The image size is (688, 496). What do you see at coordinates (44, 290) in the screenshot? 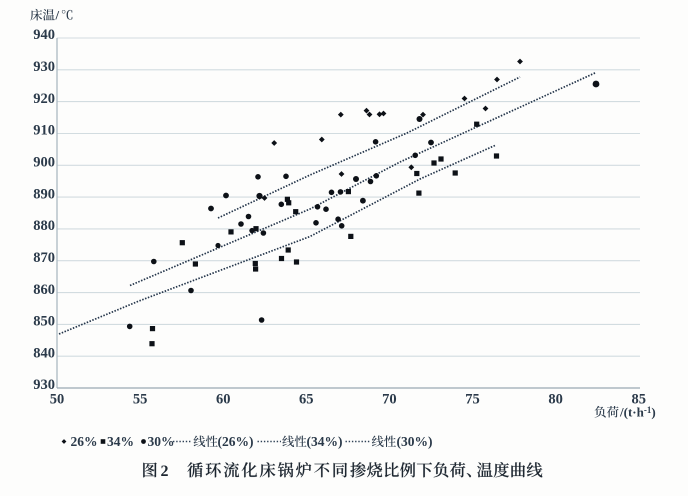
I see `svg-text: 860` at bounding box center [44, 290].